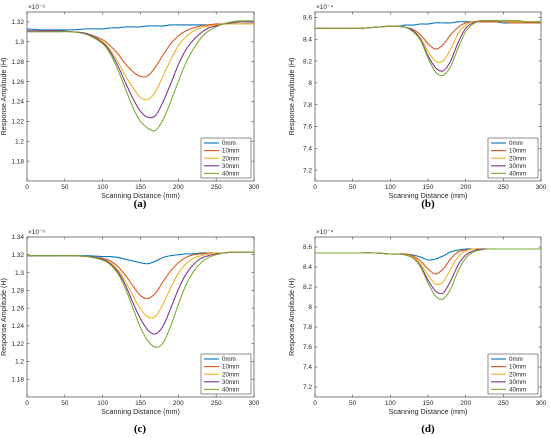  I want to click on caption-2: (b), so click(428, 204).